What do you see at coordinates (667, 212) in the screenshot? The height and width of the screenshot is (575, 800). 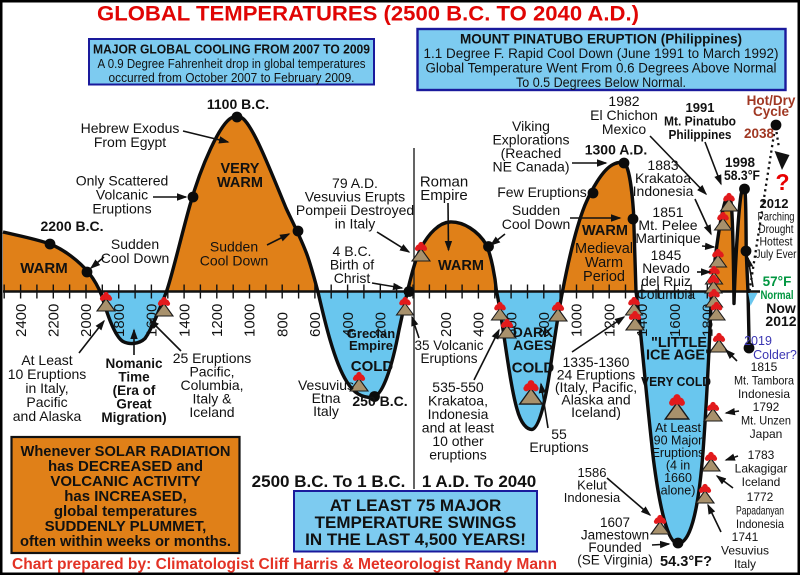 I see `svg-text: 1851` at bounding box center [667, 212].